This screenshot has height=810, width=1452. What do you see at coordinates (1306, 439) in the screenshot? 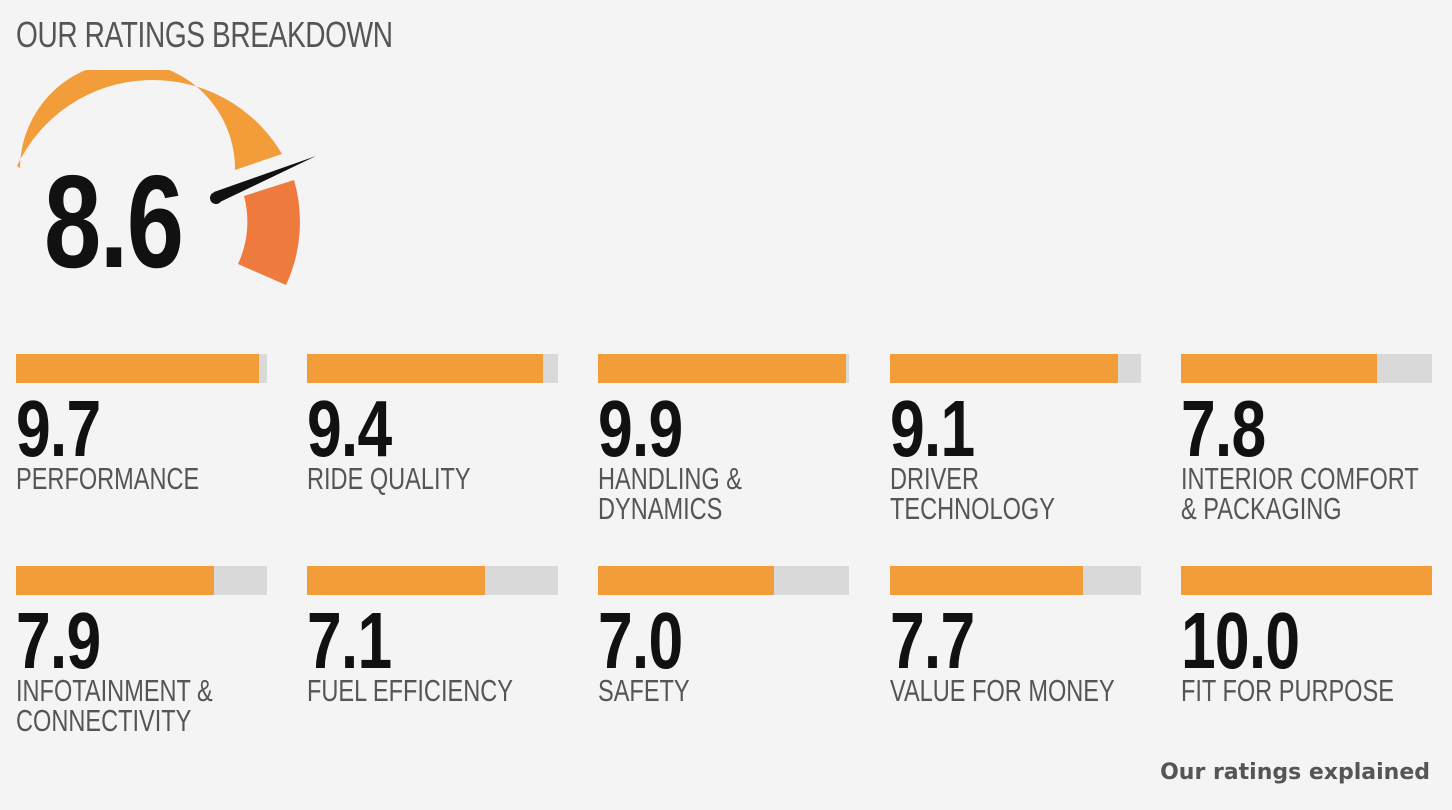
I see `rating-card: 7.8 INTERIOR COMFORT & PACKAGING` at bounding box center [1306, 439].